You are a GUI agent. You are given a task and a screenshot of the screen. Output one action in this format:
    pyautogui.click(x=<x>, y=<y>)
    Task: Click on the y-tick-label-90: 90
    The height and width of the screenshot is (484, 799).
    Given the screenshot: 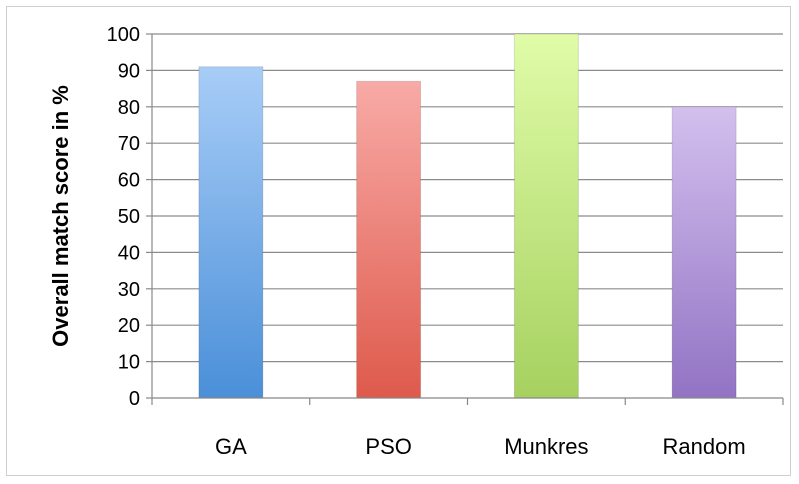 What is the action you would take?
    pyautogui.click(x=129, y=71)
    